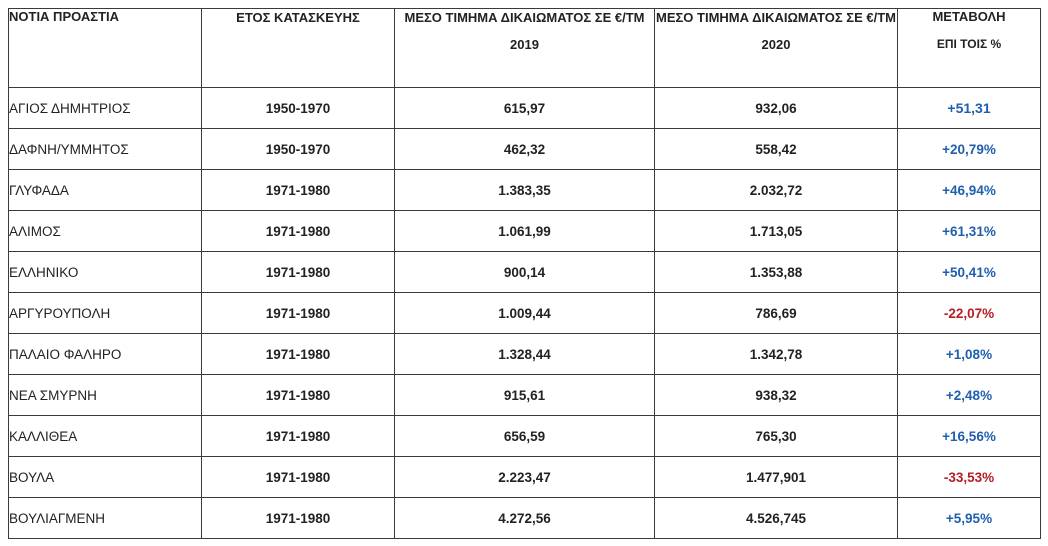  What do you see at coordinates (776, 354) in the screenshot?
I see `price-2020-cell: 1.342,78` at bounding box center [776, 354].